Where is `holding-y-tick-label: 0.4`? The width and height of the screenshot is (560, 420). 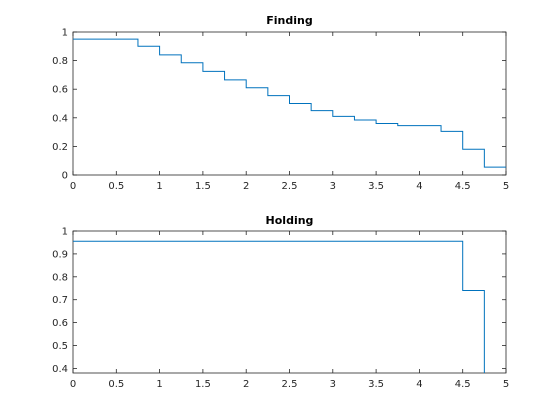
holding-y-tick-label: 0.4 is located at coordinates (60, 369).